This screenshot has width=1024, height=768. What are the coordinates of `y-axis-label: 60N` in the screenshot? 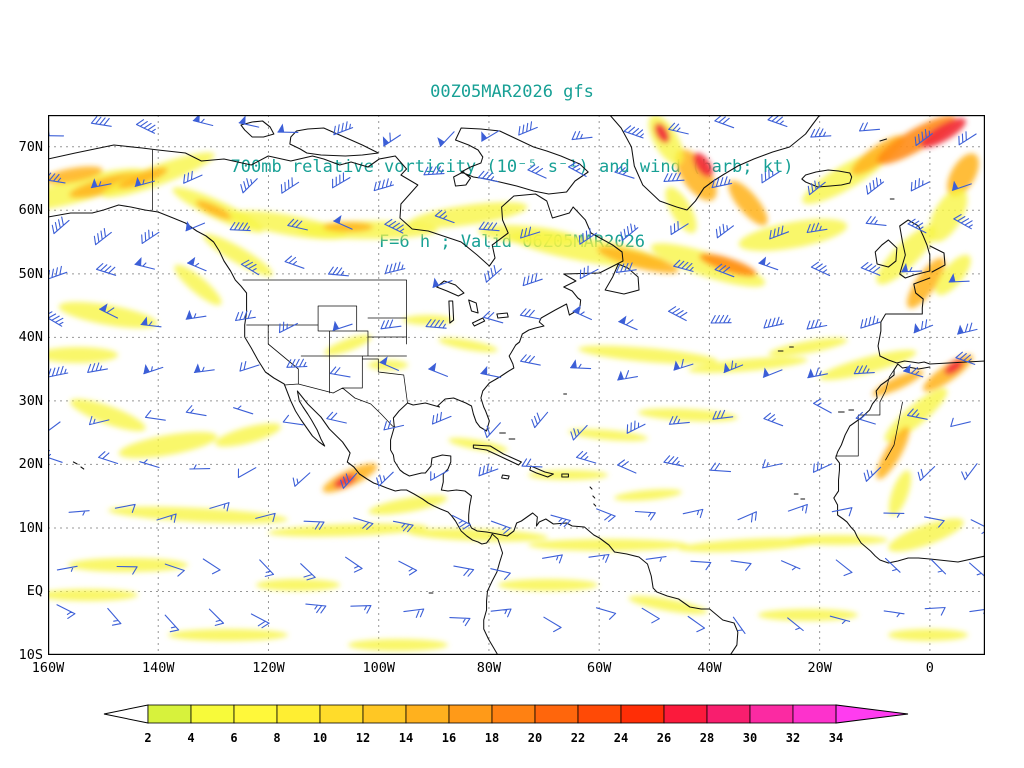 It's located at (30, 210).